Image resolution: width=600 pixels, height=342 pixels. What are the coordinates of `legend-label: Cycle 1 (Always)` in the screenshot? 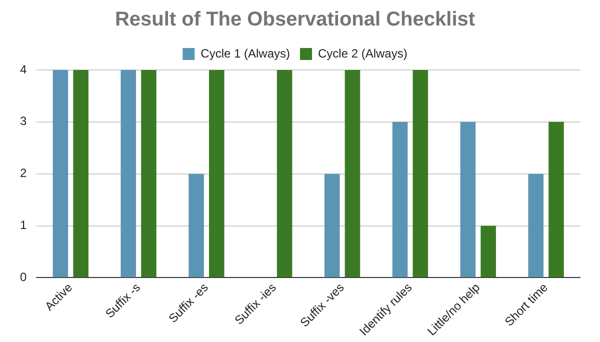 It's located at (245, 53).